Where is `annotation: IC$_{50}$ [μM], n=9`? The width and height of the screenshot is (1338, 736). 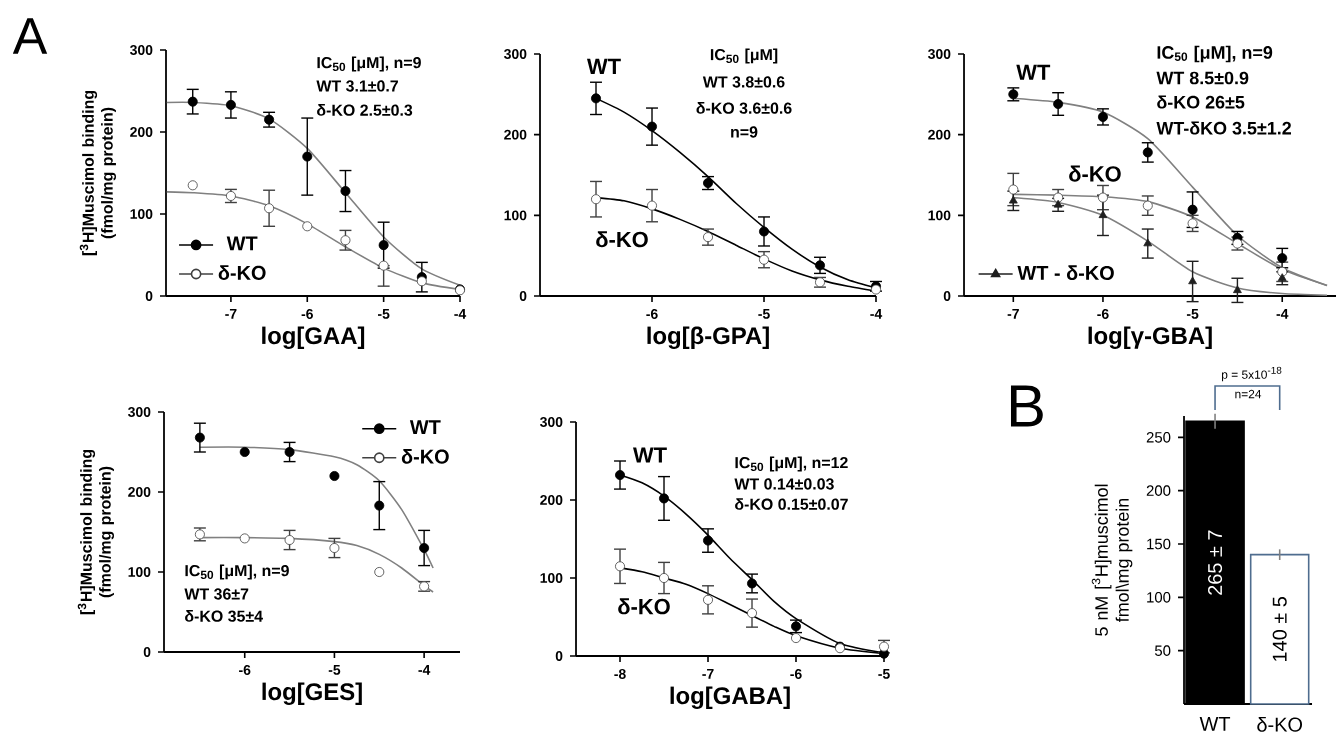
annotation: IC$_{50}$ [μM], n=9 is located at coordinates (1215, 54).